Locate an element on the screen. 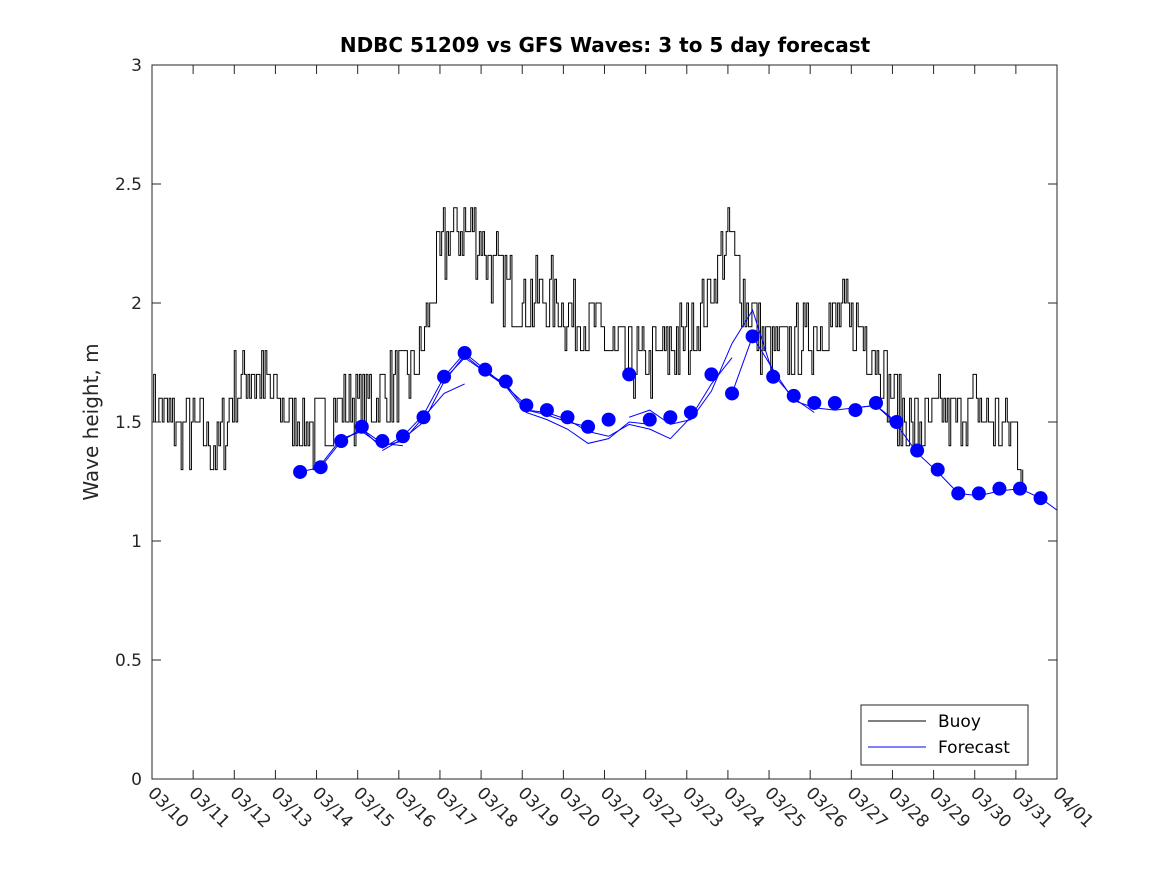 The width and height of the screenshot is (1167, 875). y-tick-label: 1 is located at coordinates (136, 542).